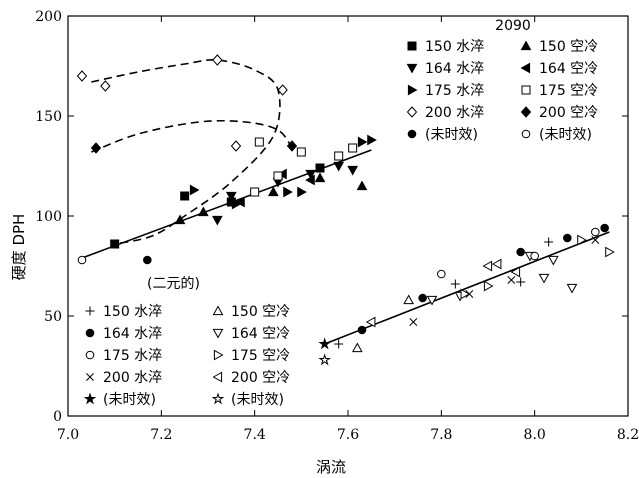  I want to click on y-tick-label: 200, so click(48, 17).